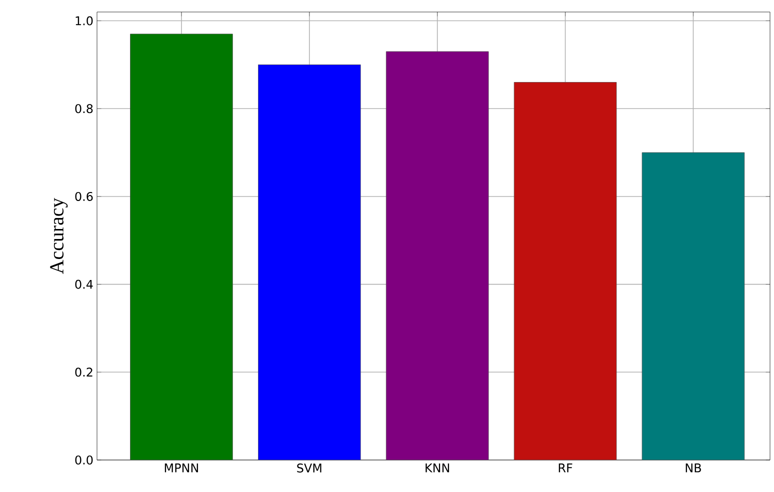 The height and width of the screenshot is (492, 774). Describe the element at coordinates (84, 109) in the screenshot. I see `y-tick-label: 0.8` at that location.